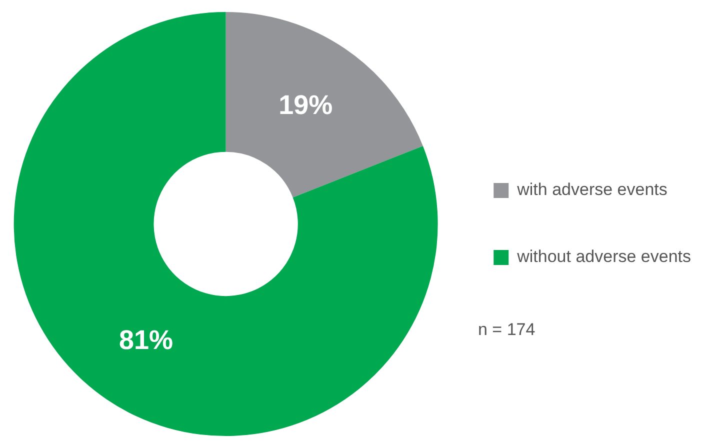 The height and width of the screenshot is (448, 719). What do you see at coordinates (145, 339) in the screenshot?
I see `data-label: 81%` at bounding box center [145, 339].